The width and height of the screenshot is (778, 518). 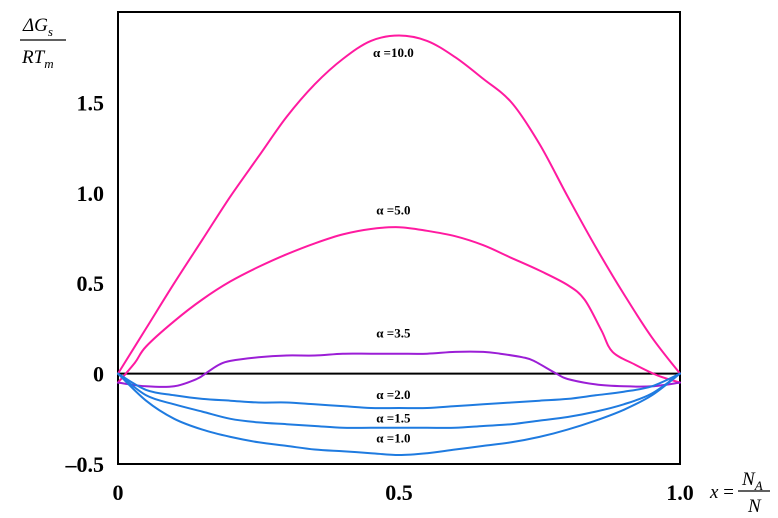 I want to click on x-tick-label: 1.0, so click(x=680, y=492).